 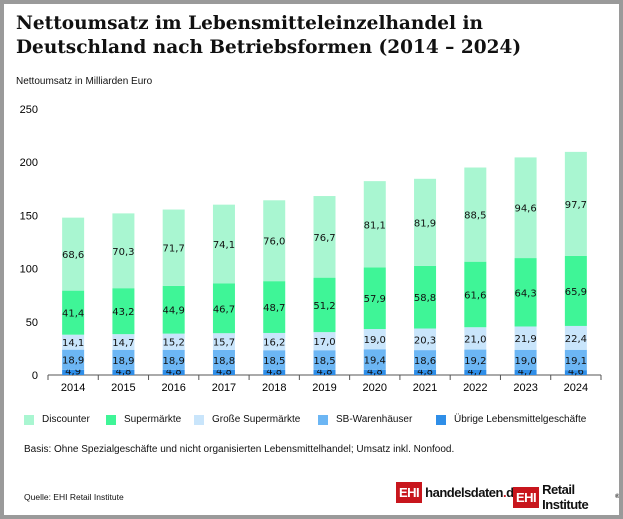 I want to click on ehi-retail-institute-logo: EHI Retail Institute ®, so click(x=566, y=497).